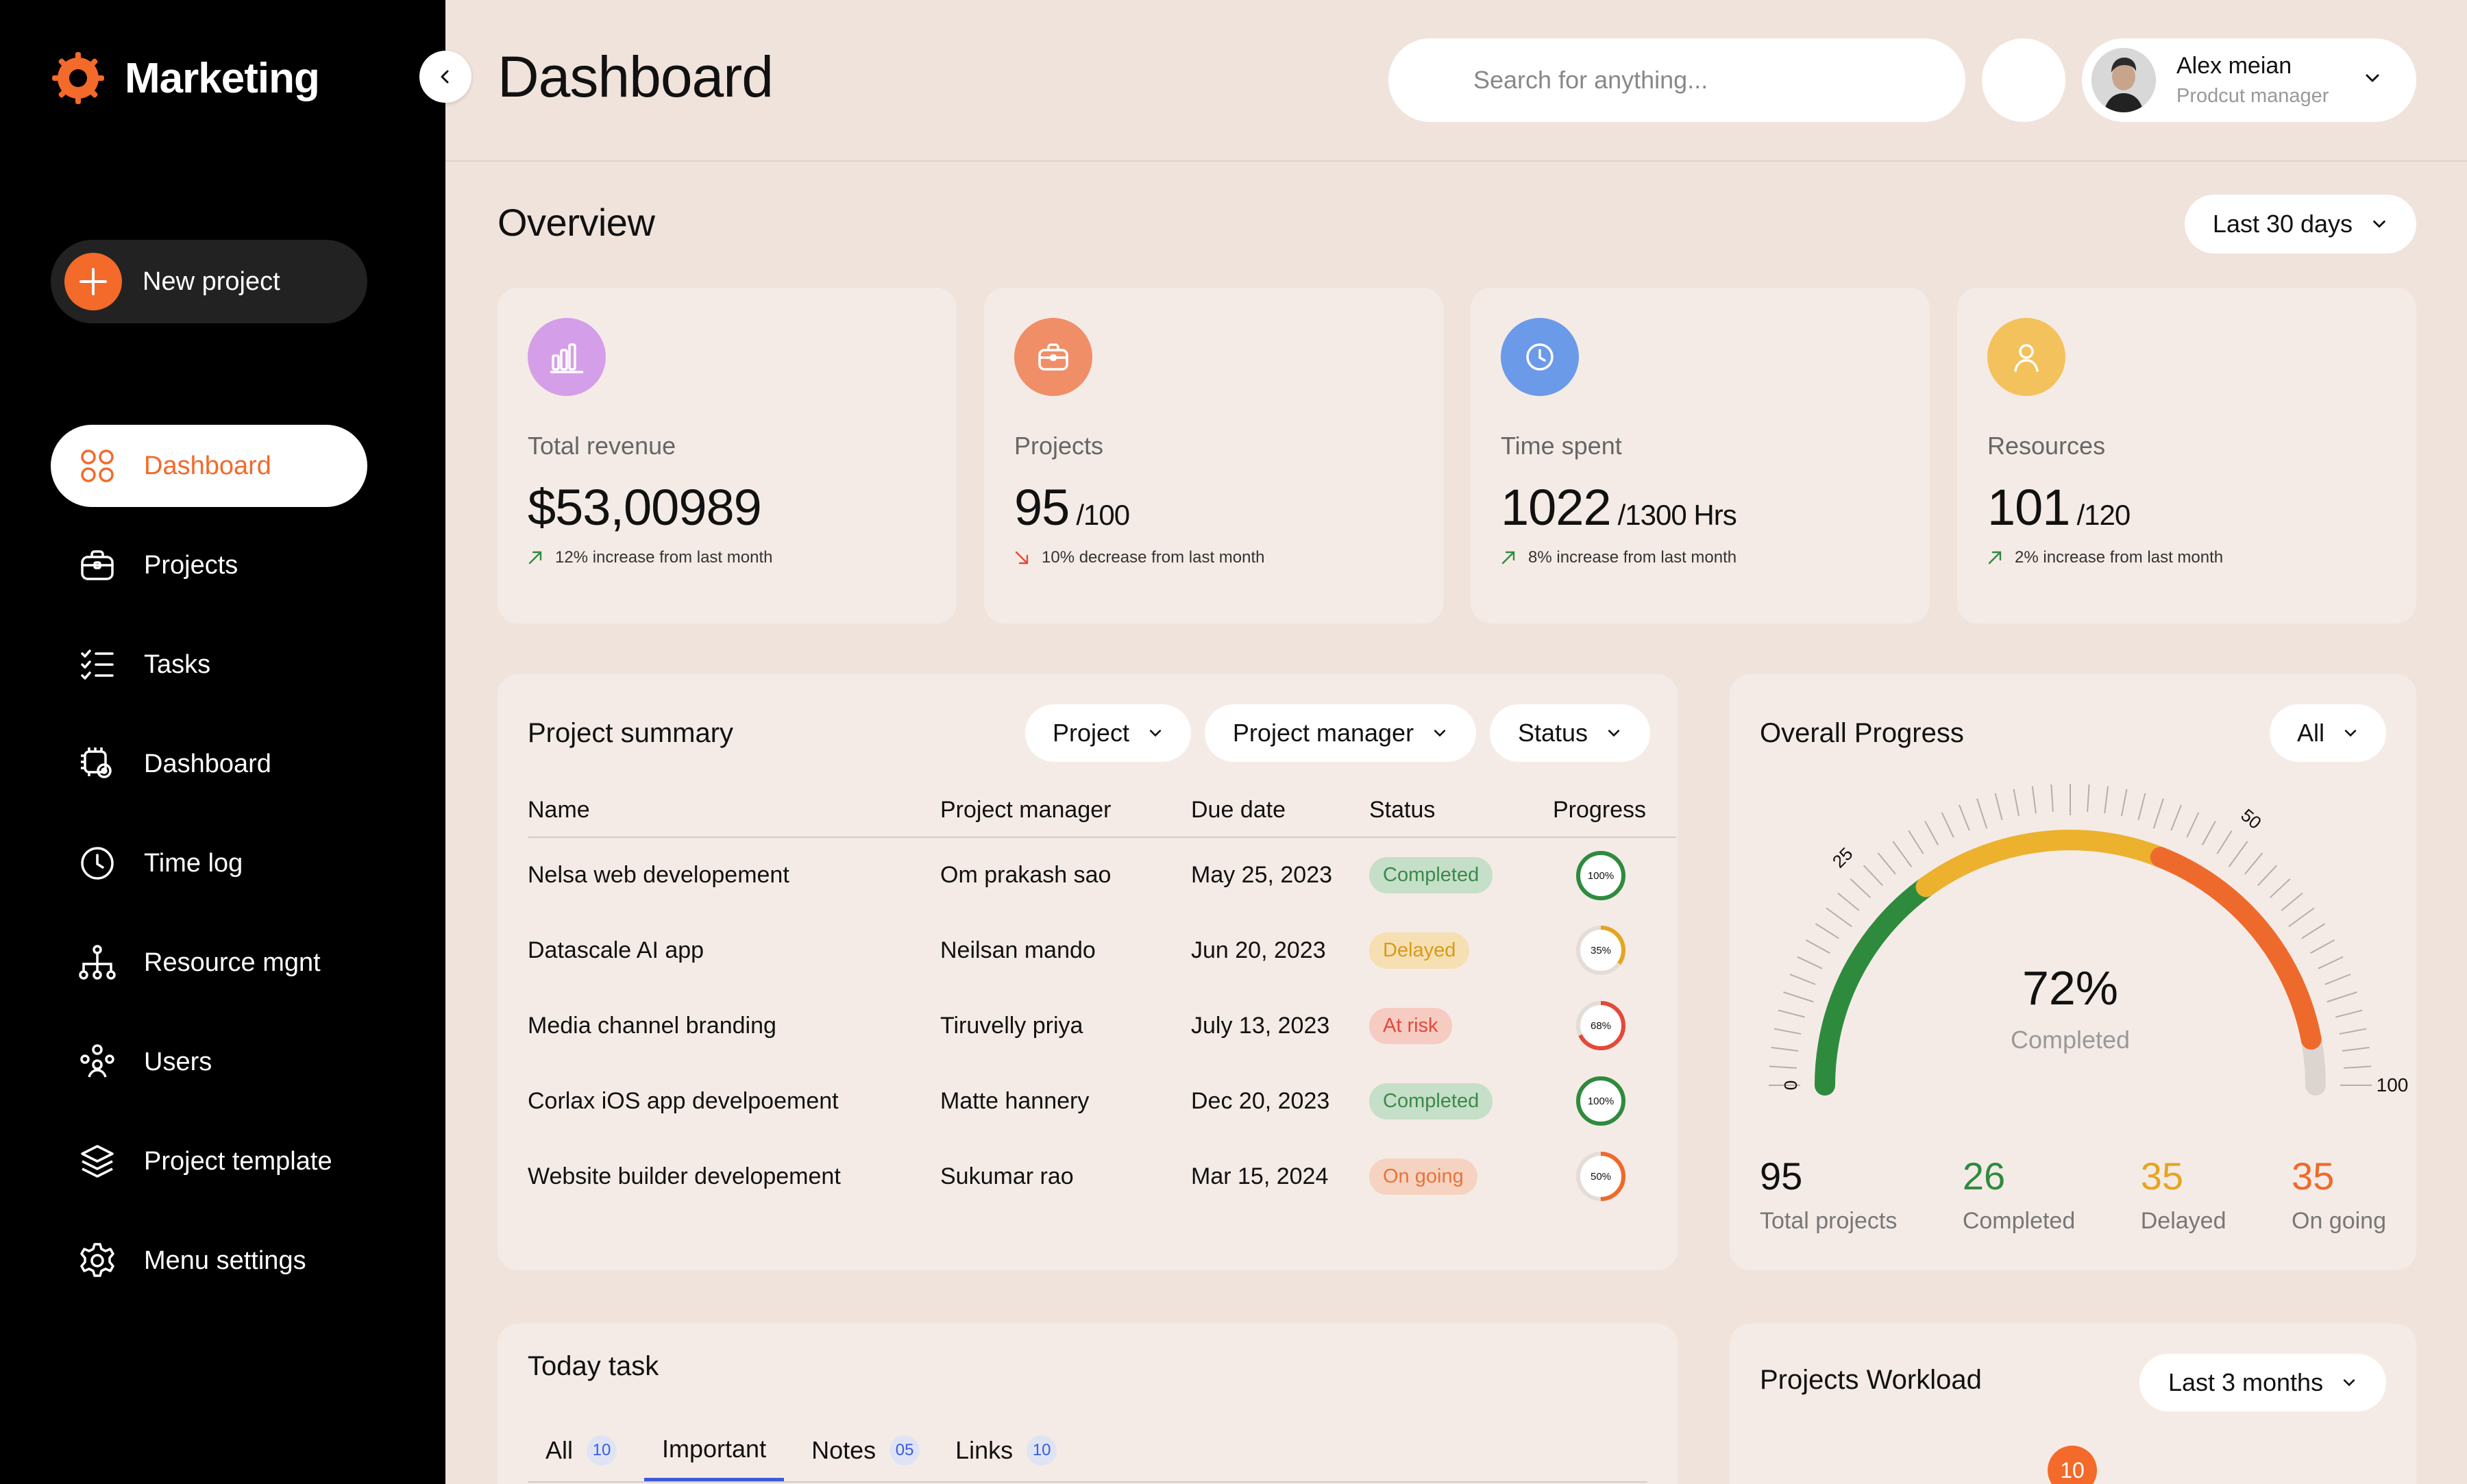 The height and width of the screenshot is (1484, 2467). Describe the element at coordinates (1871, 1380) in the screenshot. I see `projects-workload-title: Projects Workload` at that location.